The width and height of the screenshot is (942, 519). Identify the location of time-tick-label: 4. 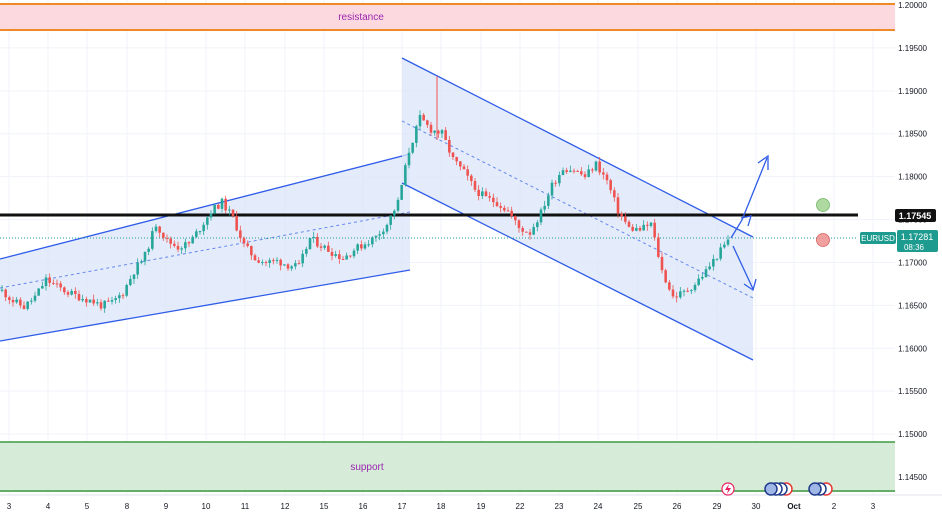
(48, 506).